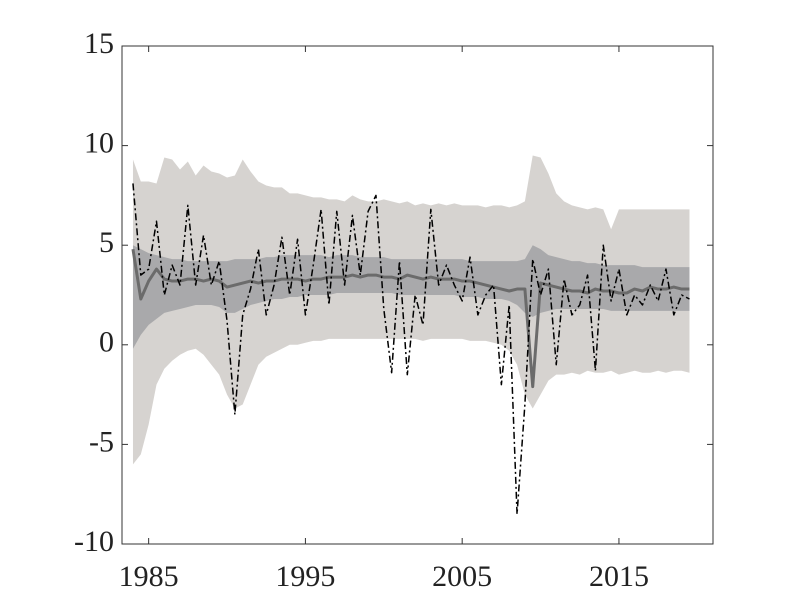 This screenshot has width=789, height=612. Describe the element at coordinates (94, 541) in the screenshot. I see `y-tick-label: -10` at that location.